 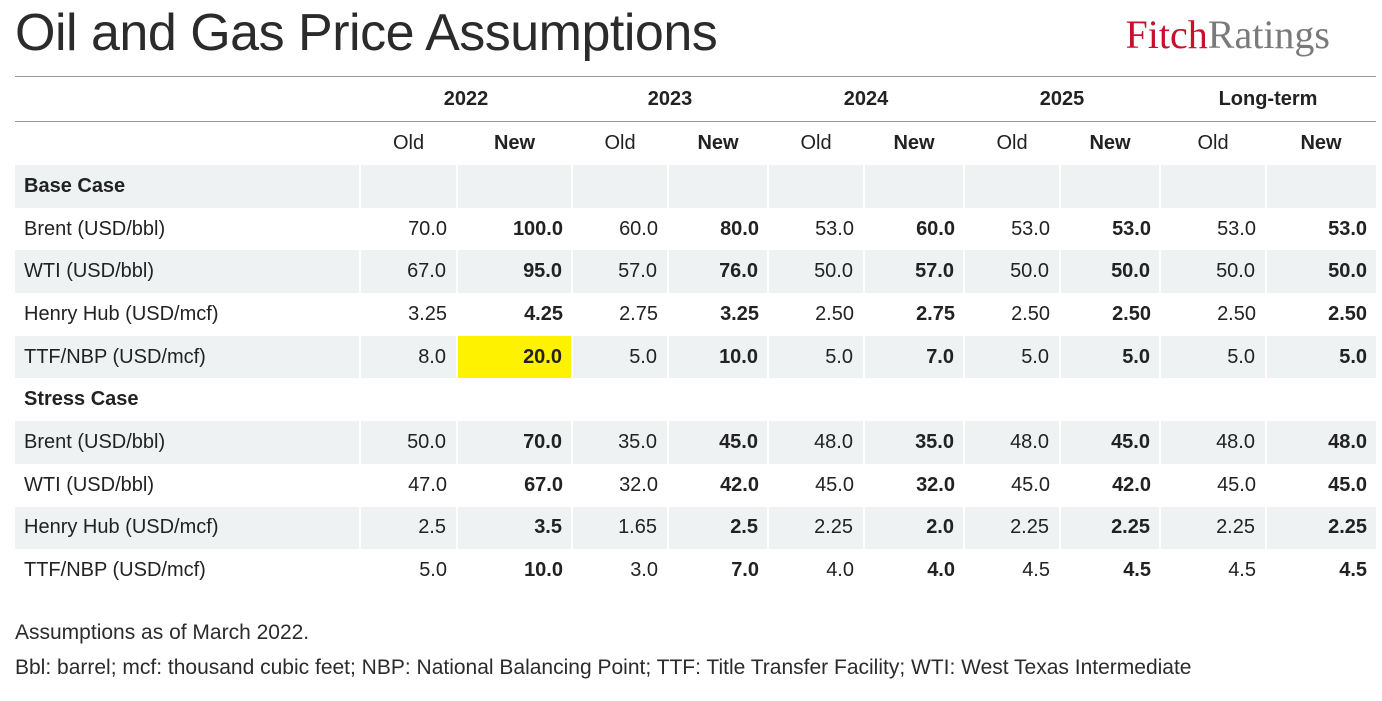 What do you see at coordinates (1131, 313) in the screenshot?
I see `new-value-cell: 2.50` at bounding box center [1131, 313].